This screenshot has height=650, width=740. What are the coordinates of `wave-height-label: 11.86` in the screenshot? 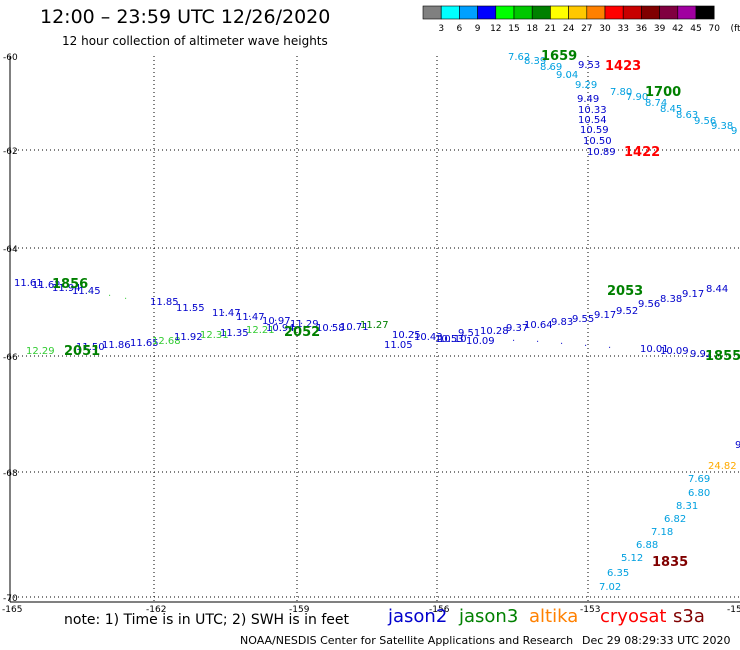 It's located at (116, 345).